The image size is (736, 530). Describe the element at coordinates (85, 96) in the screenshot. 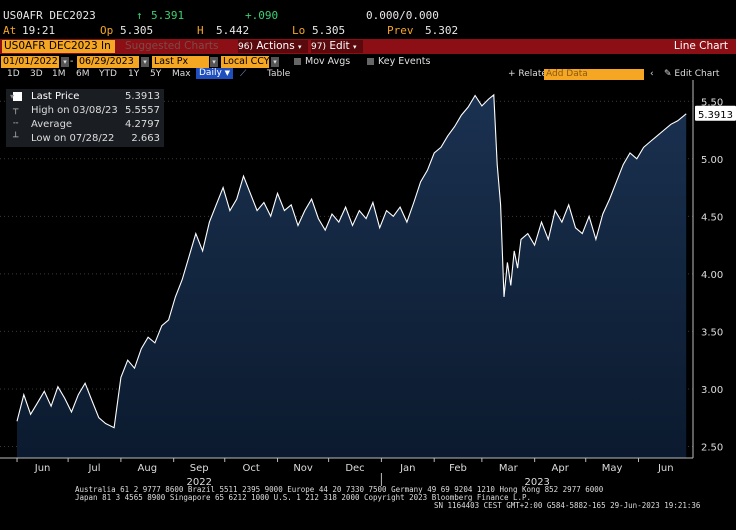

I see `legend-last-price: ▾ Last Price 5.3913` at that location.